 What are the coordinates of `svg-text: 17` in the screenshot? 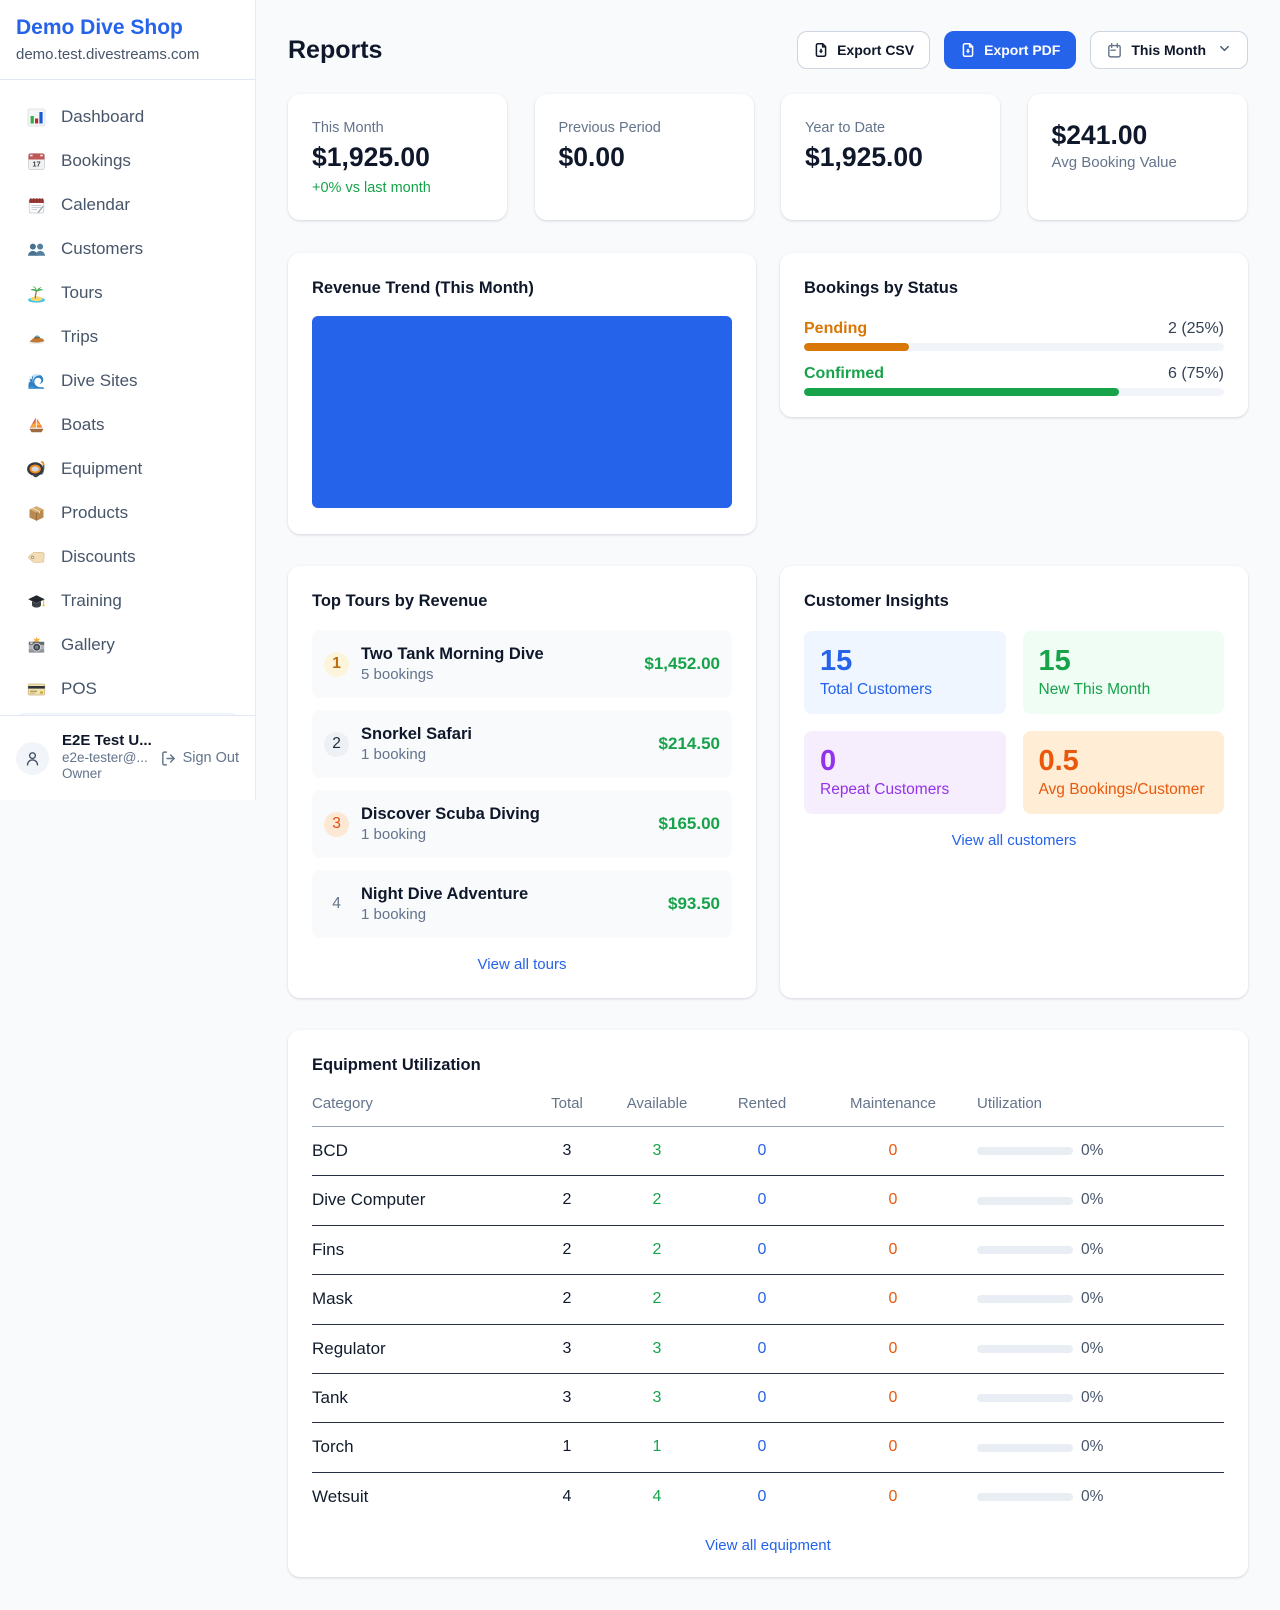 It's located at (36, 163).